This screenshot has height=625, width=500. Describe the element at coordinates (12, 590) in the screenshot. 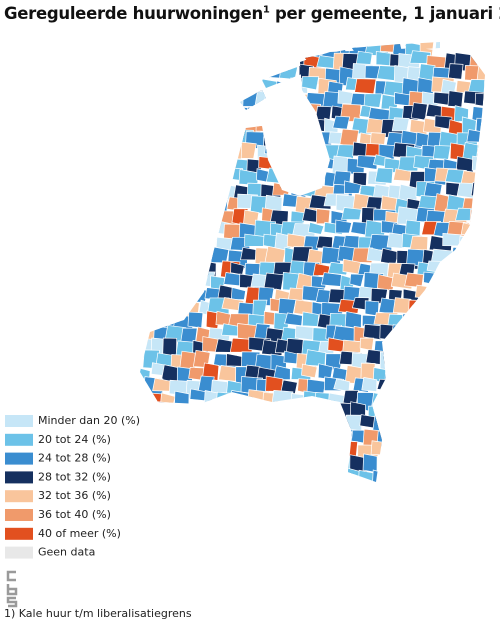

I see `logo-b` at that location.